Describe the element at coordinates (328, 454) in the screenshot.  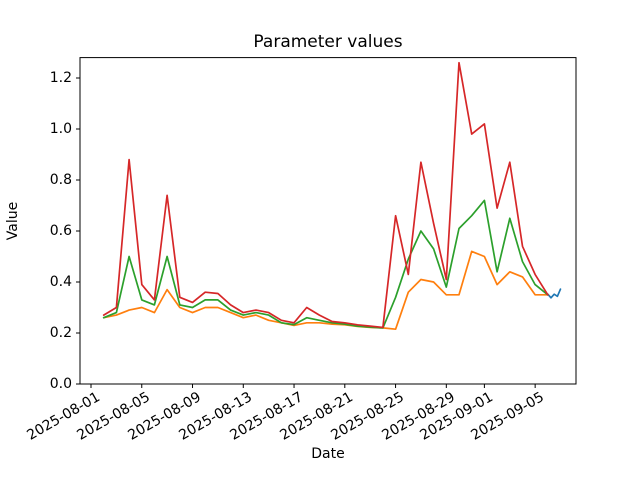
I see `x-axis-label: Date` at that location.